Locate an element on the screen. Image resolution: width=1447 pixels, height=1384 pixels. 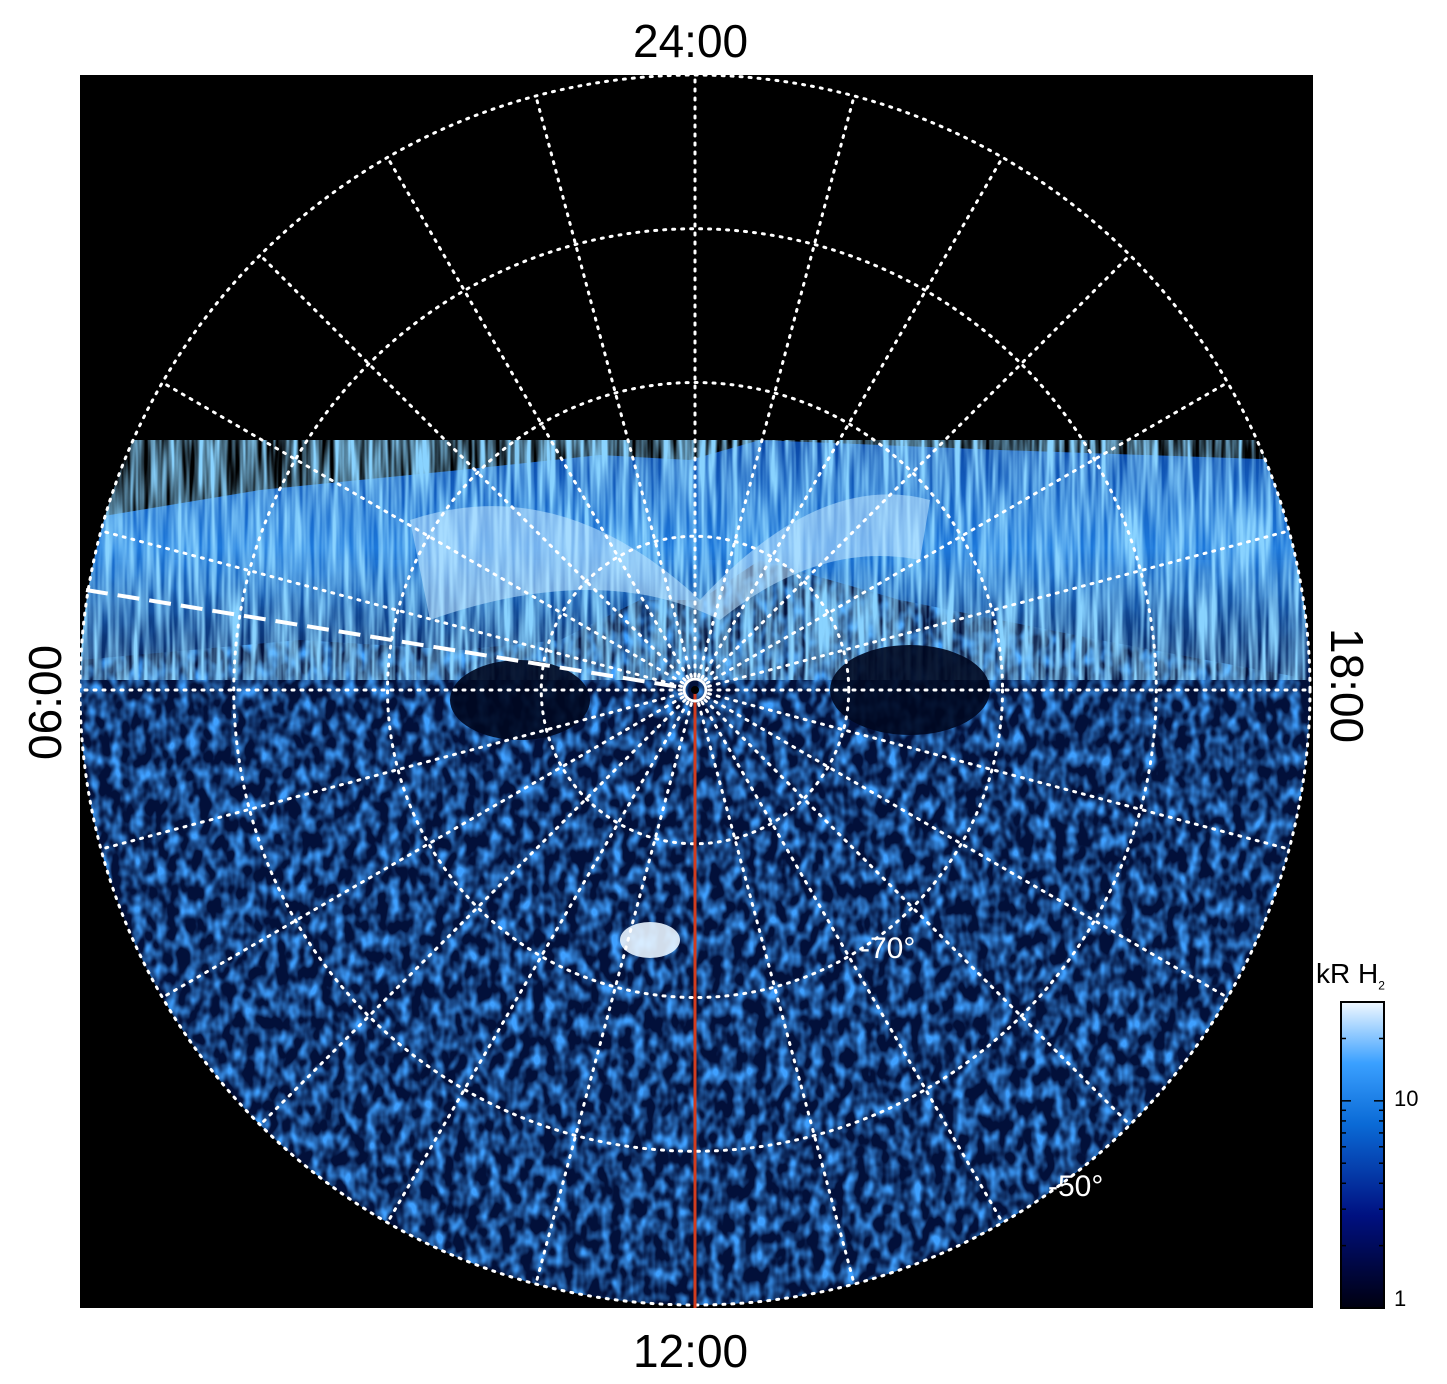
latitude-label-50: -50° is located at coordinates (1075, 1186).